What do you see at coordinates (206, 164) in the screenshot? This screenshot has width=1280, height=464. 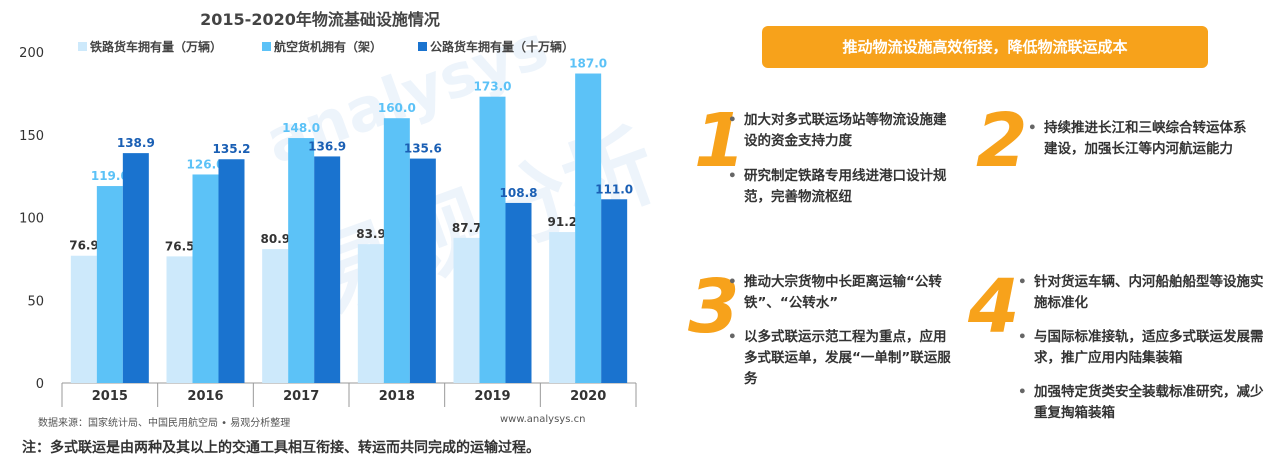 I see `data-label: 126.0` at bounding box center [206, 164].